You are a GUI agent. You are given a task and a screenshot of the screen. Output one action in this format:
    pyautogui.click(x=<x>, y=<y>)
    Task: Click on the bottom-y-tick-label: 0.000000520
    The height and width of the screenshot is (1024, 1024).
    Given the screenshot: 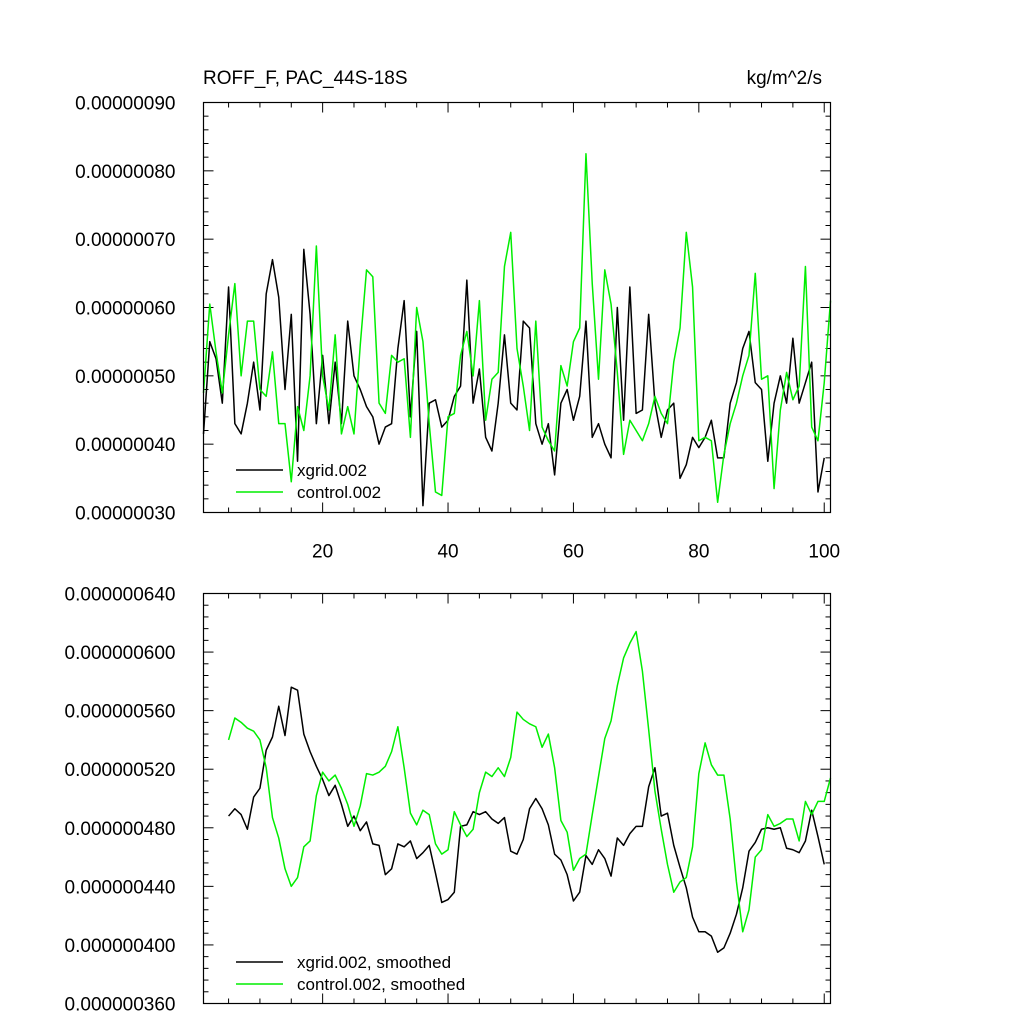 What is the action you would take?
    pyautogui.click(x=120, y=770)
    